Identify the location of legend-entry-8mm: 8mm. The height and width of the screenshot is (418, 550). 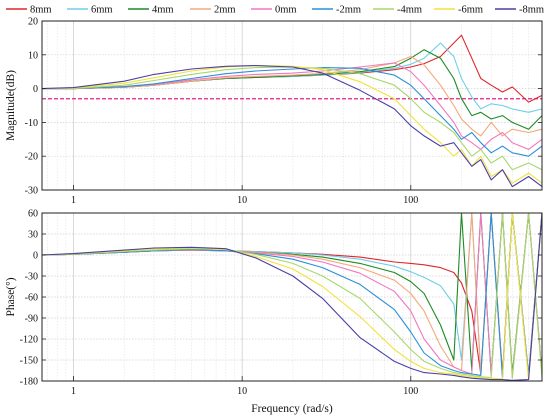
(29, 10).